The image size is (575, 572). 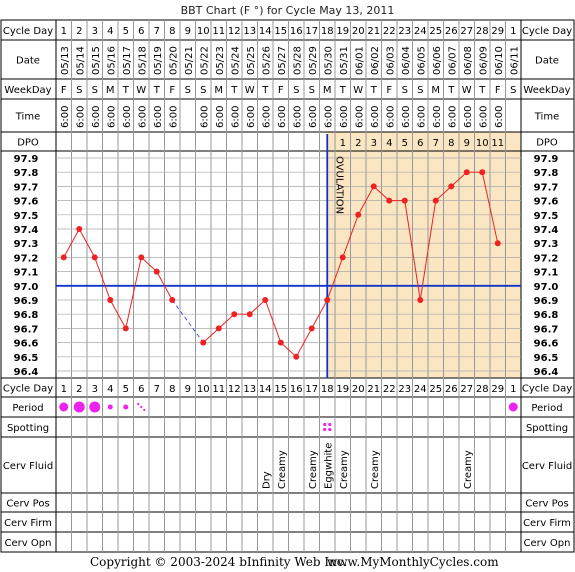 What do you see at coordinates (26, 301) in the screenshot?
I see `y-tick-left: 96.9` at bounding box center [26, 301].